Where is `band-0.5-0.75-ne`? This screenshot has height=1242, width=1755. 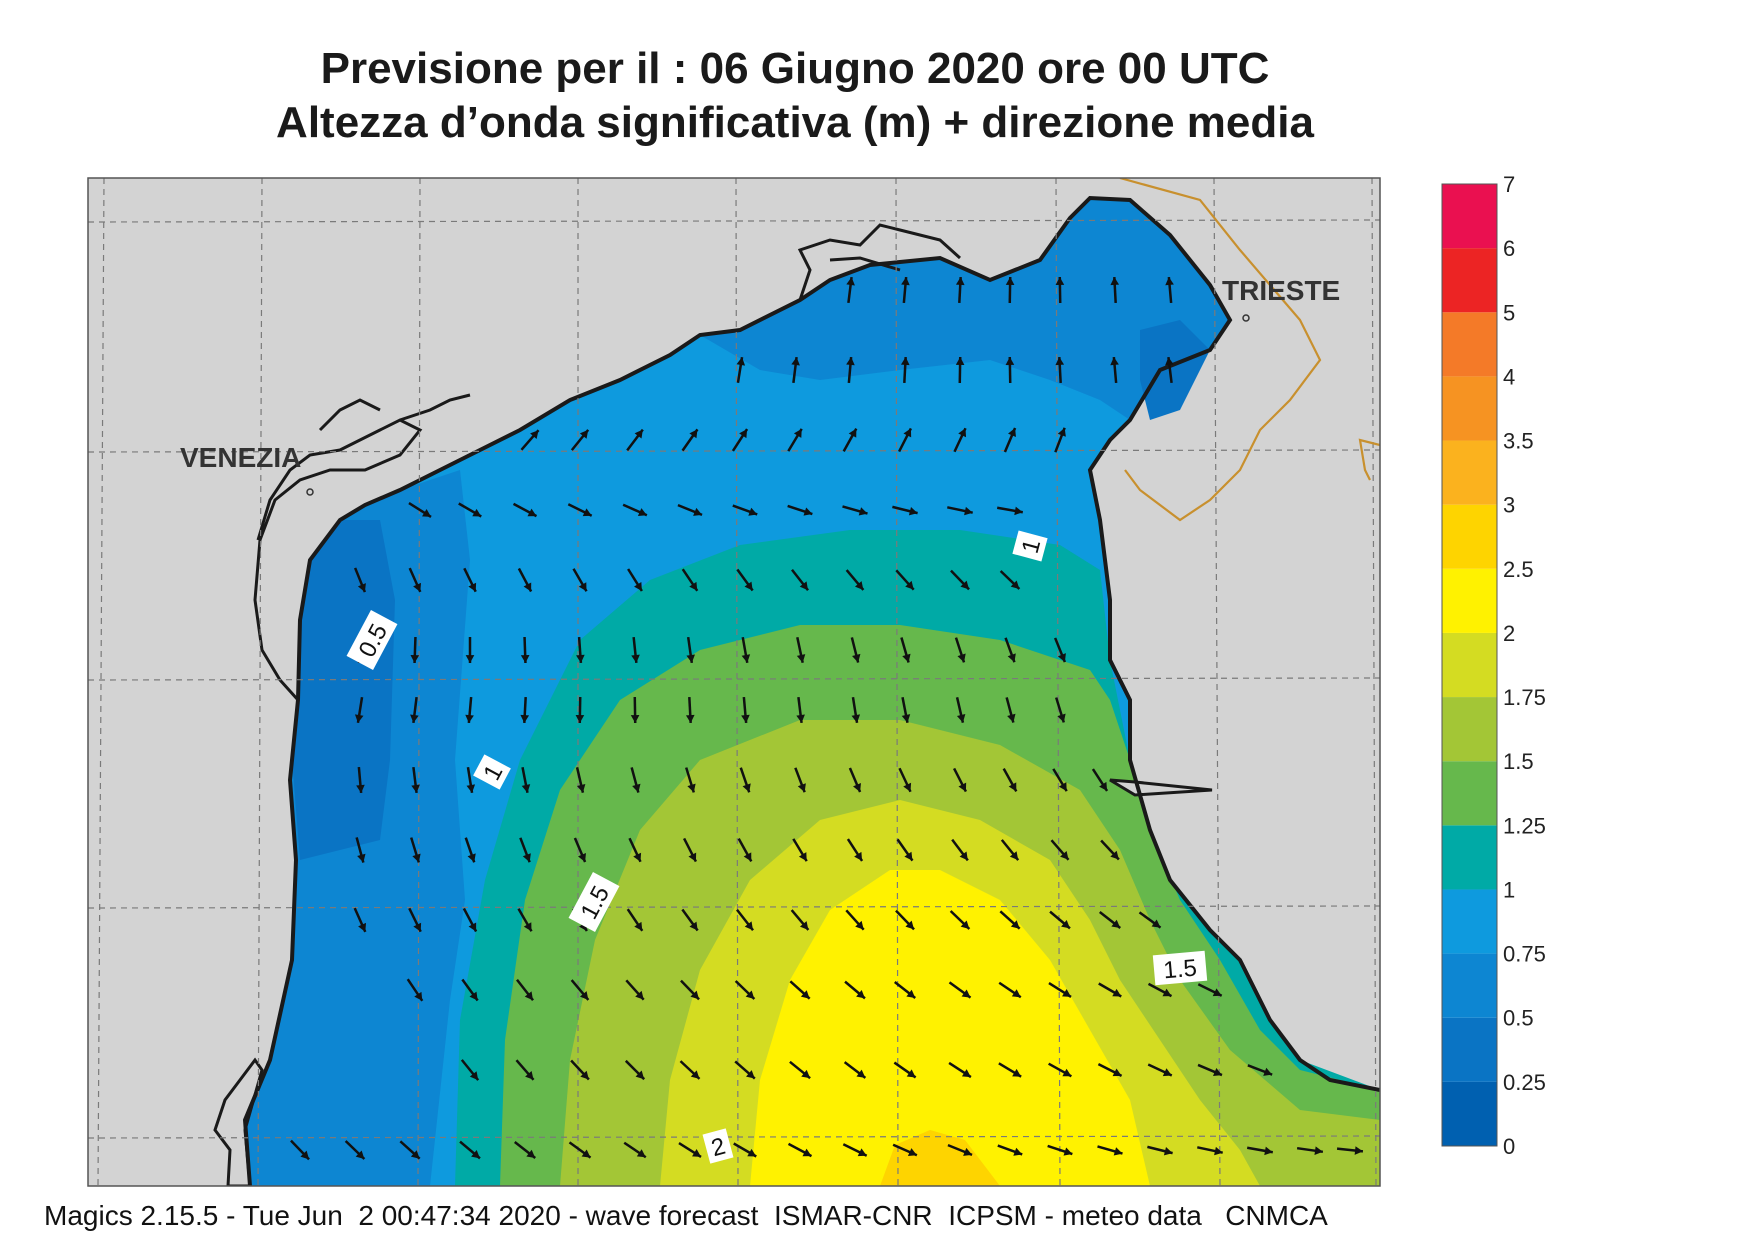 band-0.5-0.75-ne is located at coordinates (965, 309).